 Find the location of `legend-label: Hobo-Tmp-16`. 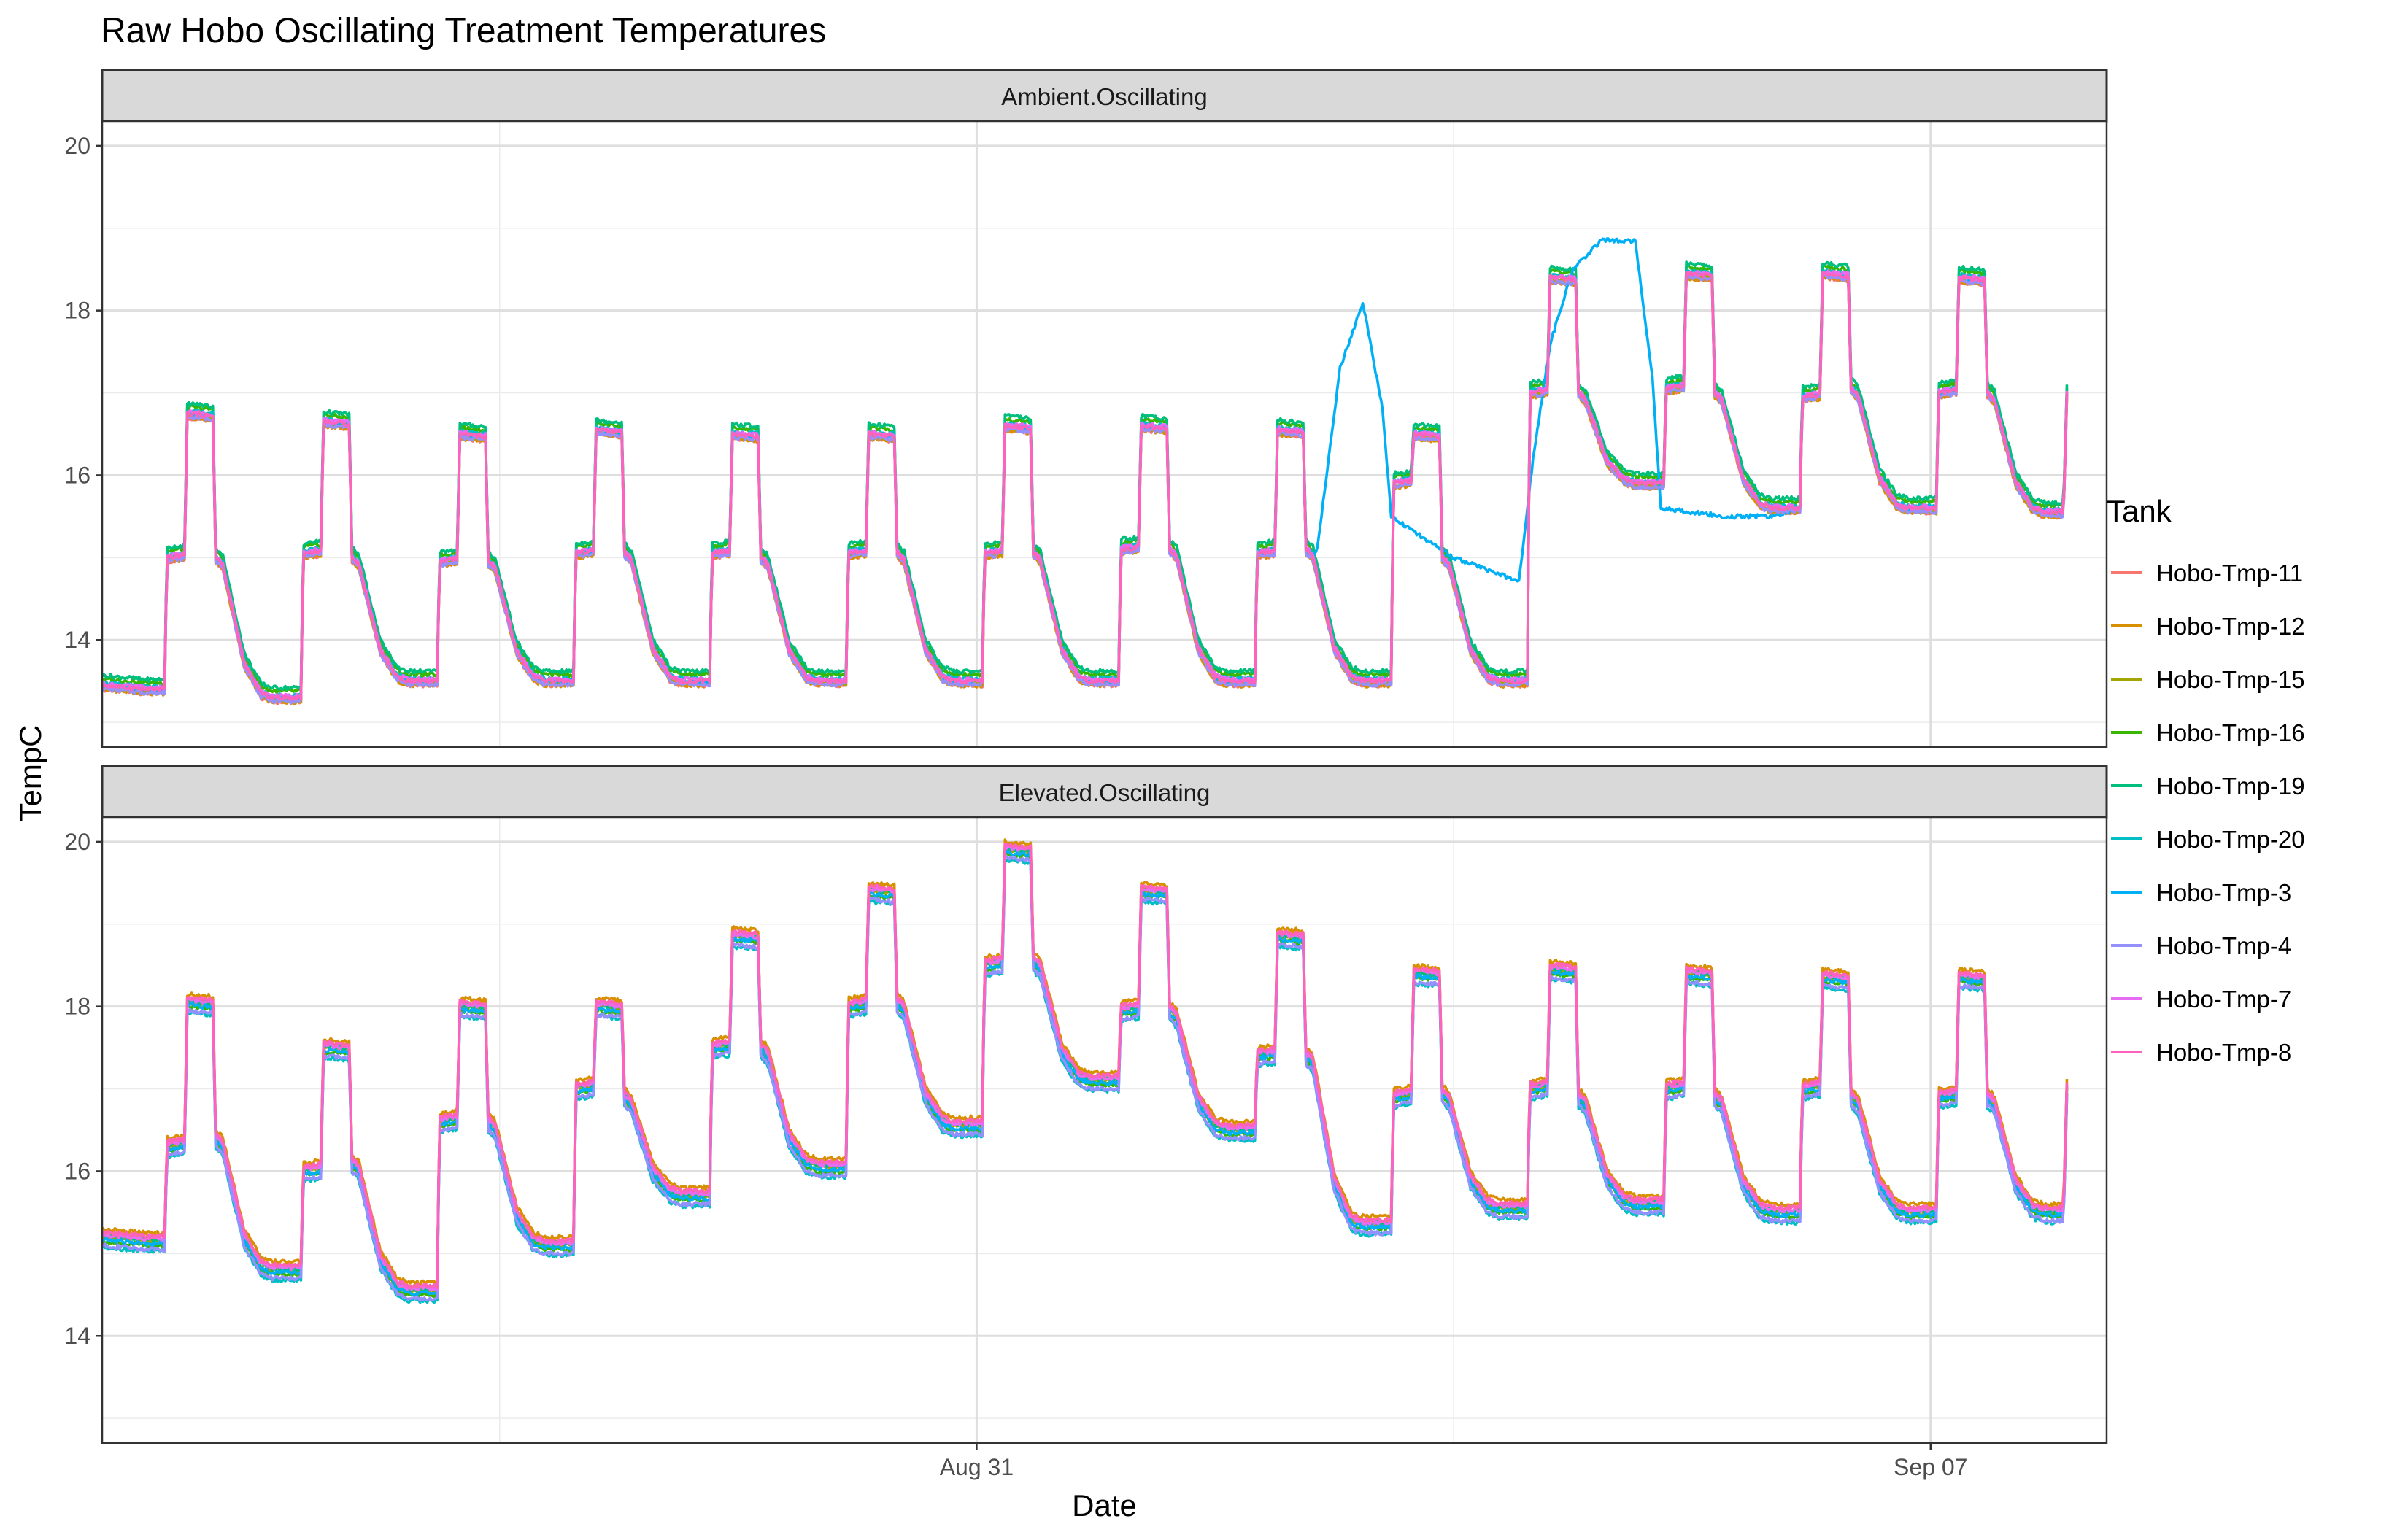

legend-label: Hobo-Tmp-16 is located at coordinates (2230, 732).